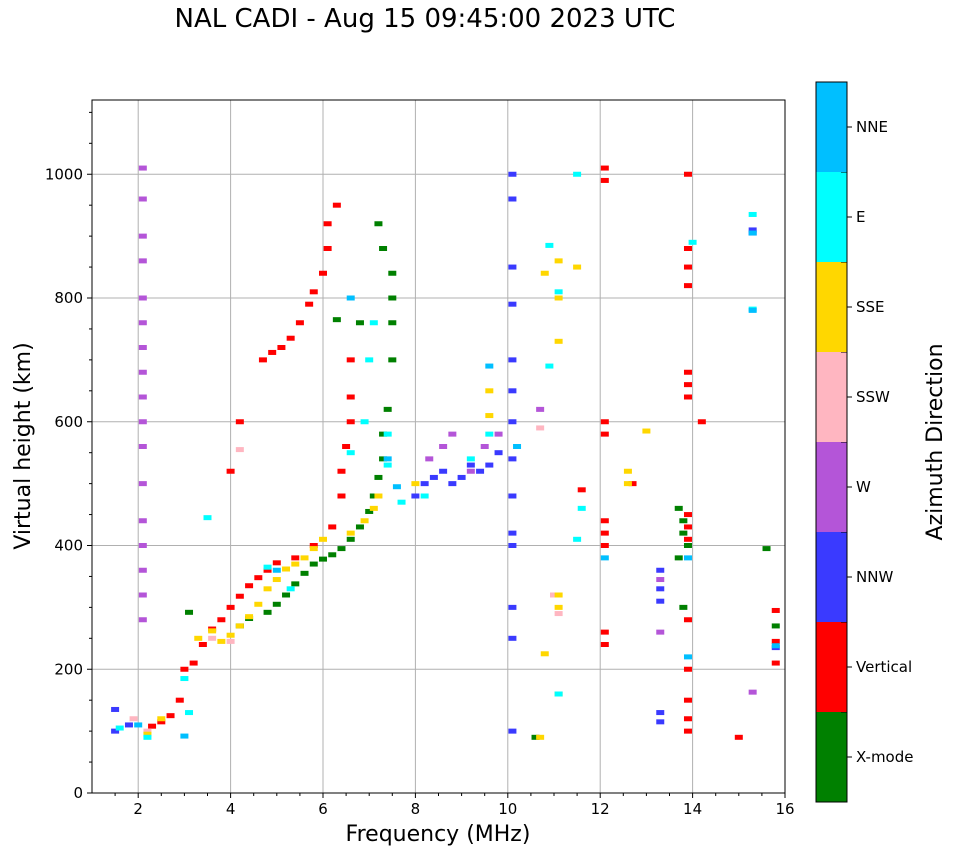 The height and width of the screenshot is (857, 958). I want to click on x-tick-label: 14, so click(692, 809).